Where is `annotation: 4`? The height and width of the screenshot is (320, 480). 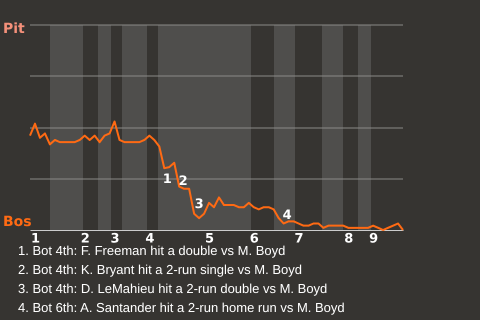
annotation: 4 is located at coordinates (287, 215).